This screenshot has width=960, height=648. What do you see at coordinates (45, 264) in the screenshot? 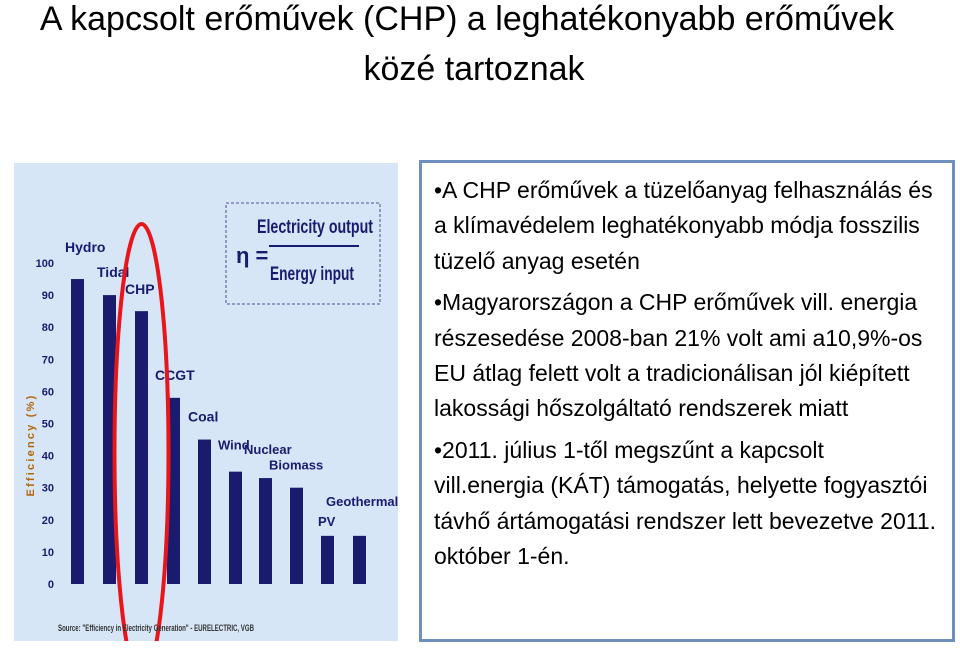
I see `y-tick-100: 100` at bounding box center [45, 264].